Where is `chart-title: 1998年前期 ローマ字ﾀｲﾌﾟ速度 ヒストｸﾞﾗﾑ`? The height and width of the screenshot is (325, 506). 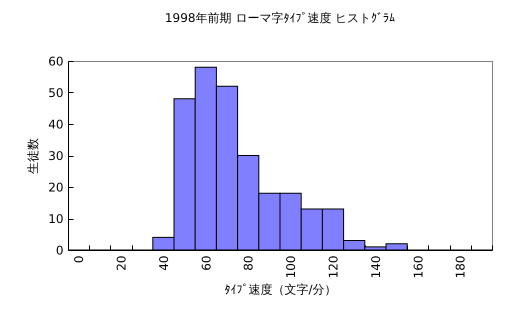 chart-title: 1998年前期 ローマ字ﾀｲﾌﾟ速度 ヒストｸﾞﾗﾑ is located at coordinates (280, 18).